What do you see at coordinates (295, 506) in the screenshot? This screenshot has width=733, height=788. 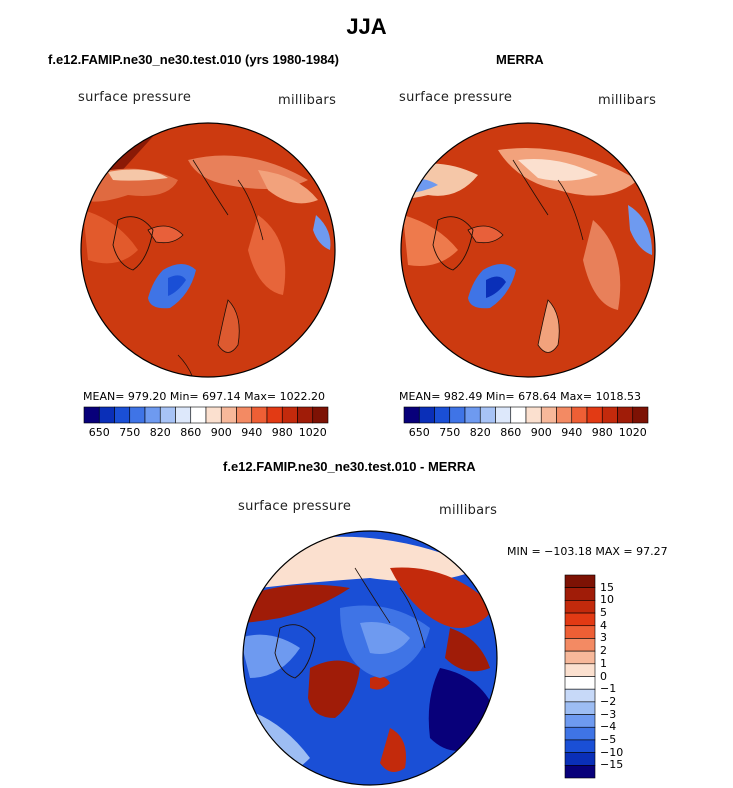 I see `panel-3-variable-label: surface pressure` at bounding box center [295, 506].